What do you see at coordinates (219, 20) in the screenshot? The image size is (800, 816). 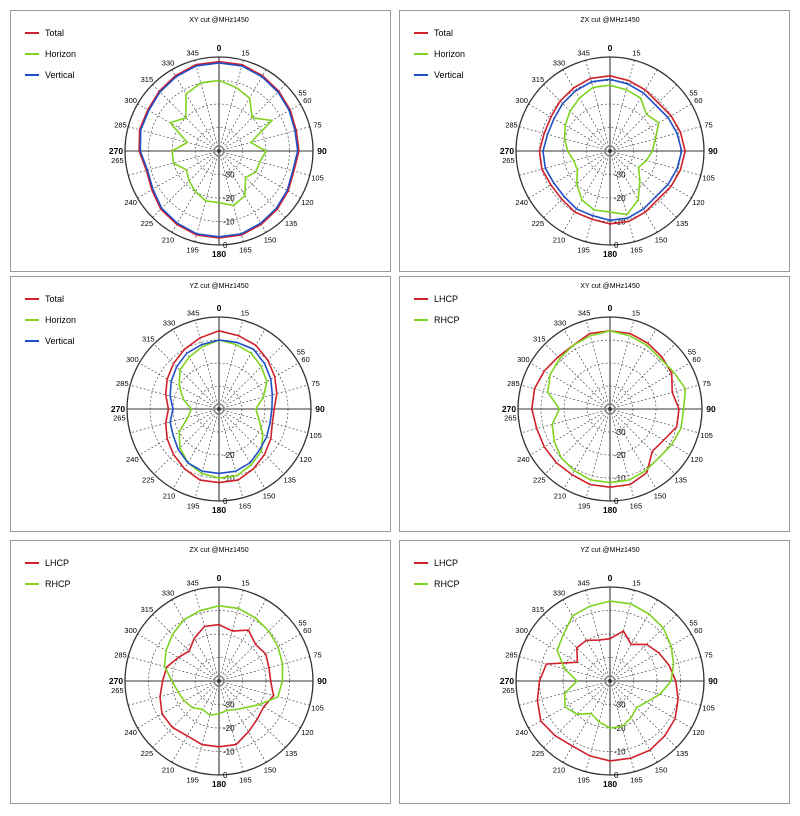 I see `chart-title: XY cut @MHz1450` at bounding box center [219, 20].